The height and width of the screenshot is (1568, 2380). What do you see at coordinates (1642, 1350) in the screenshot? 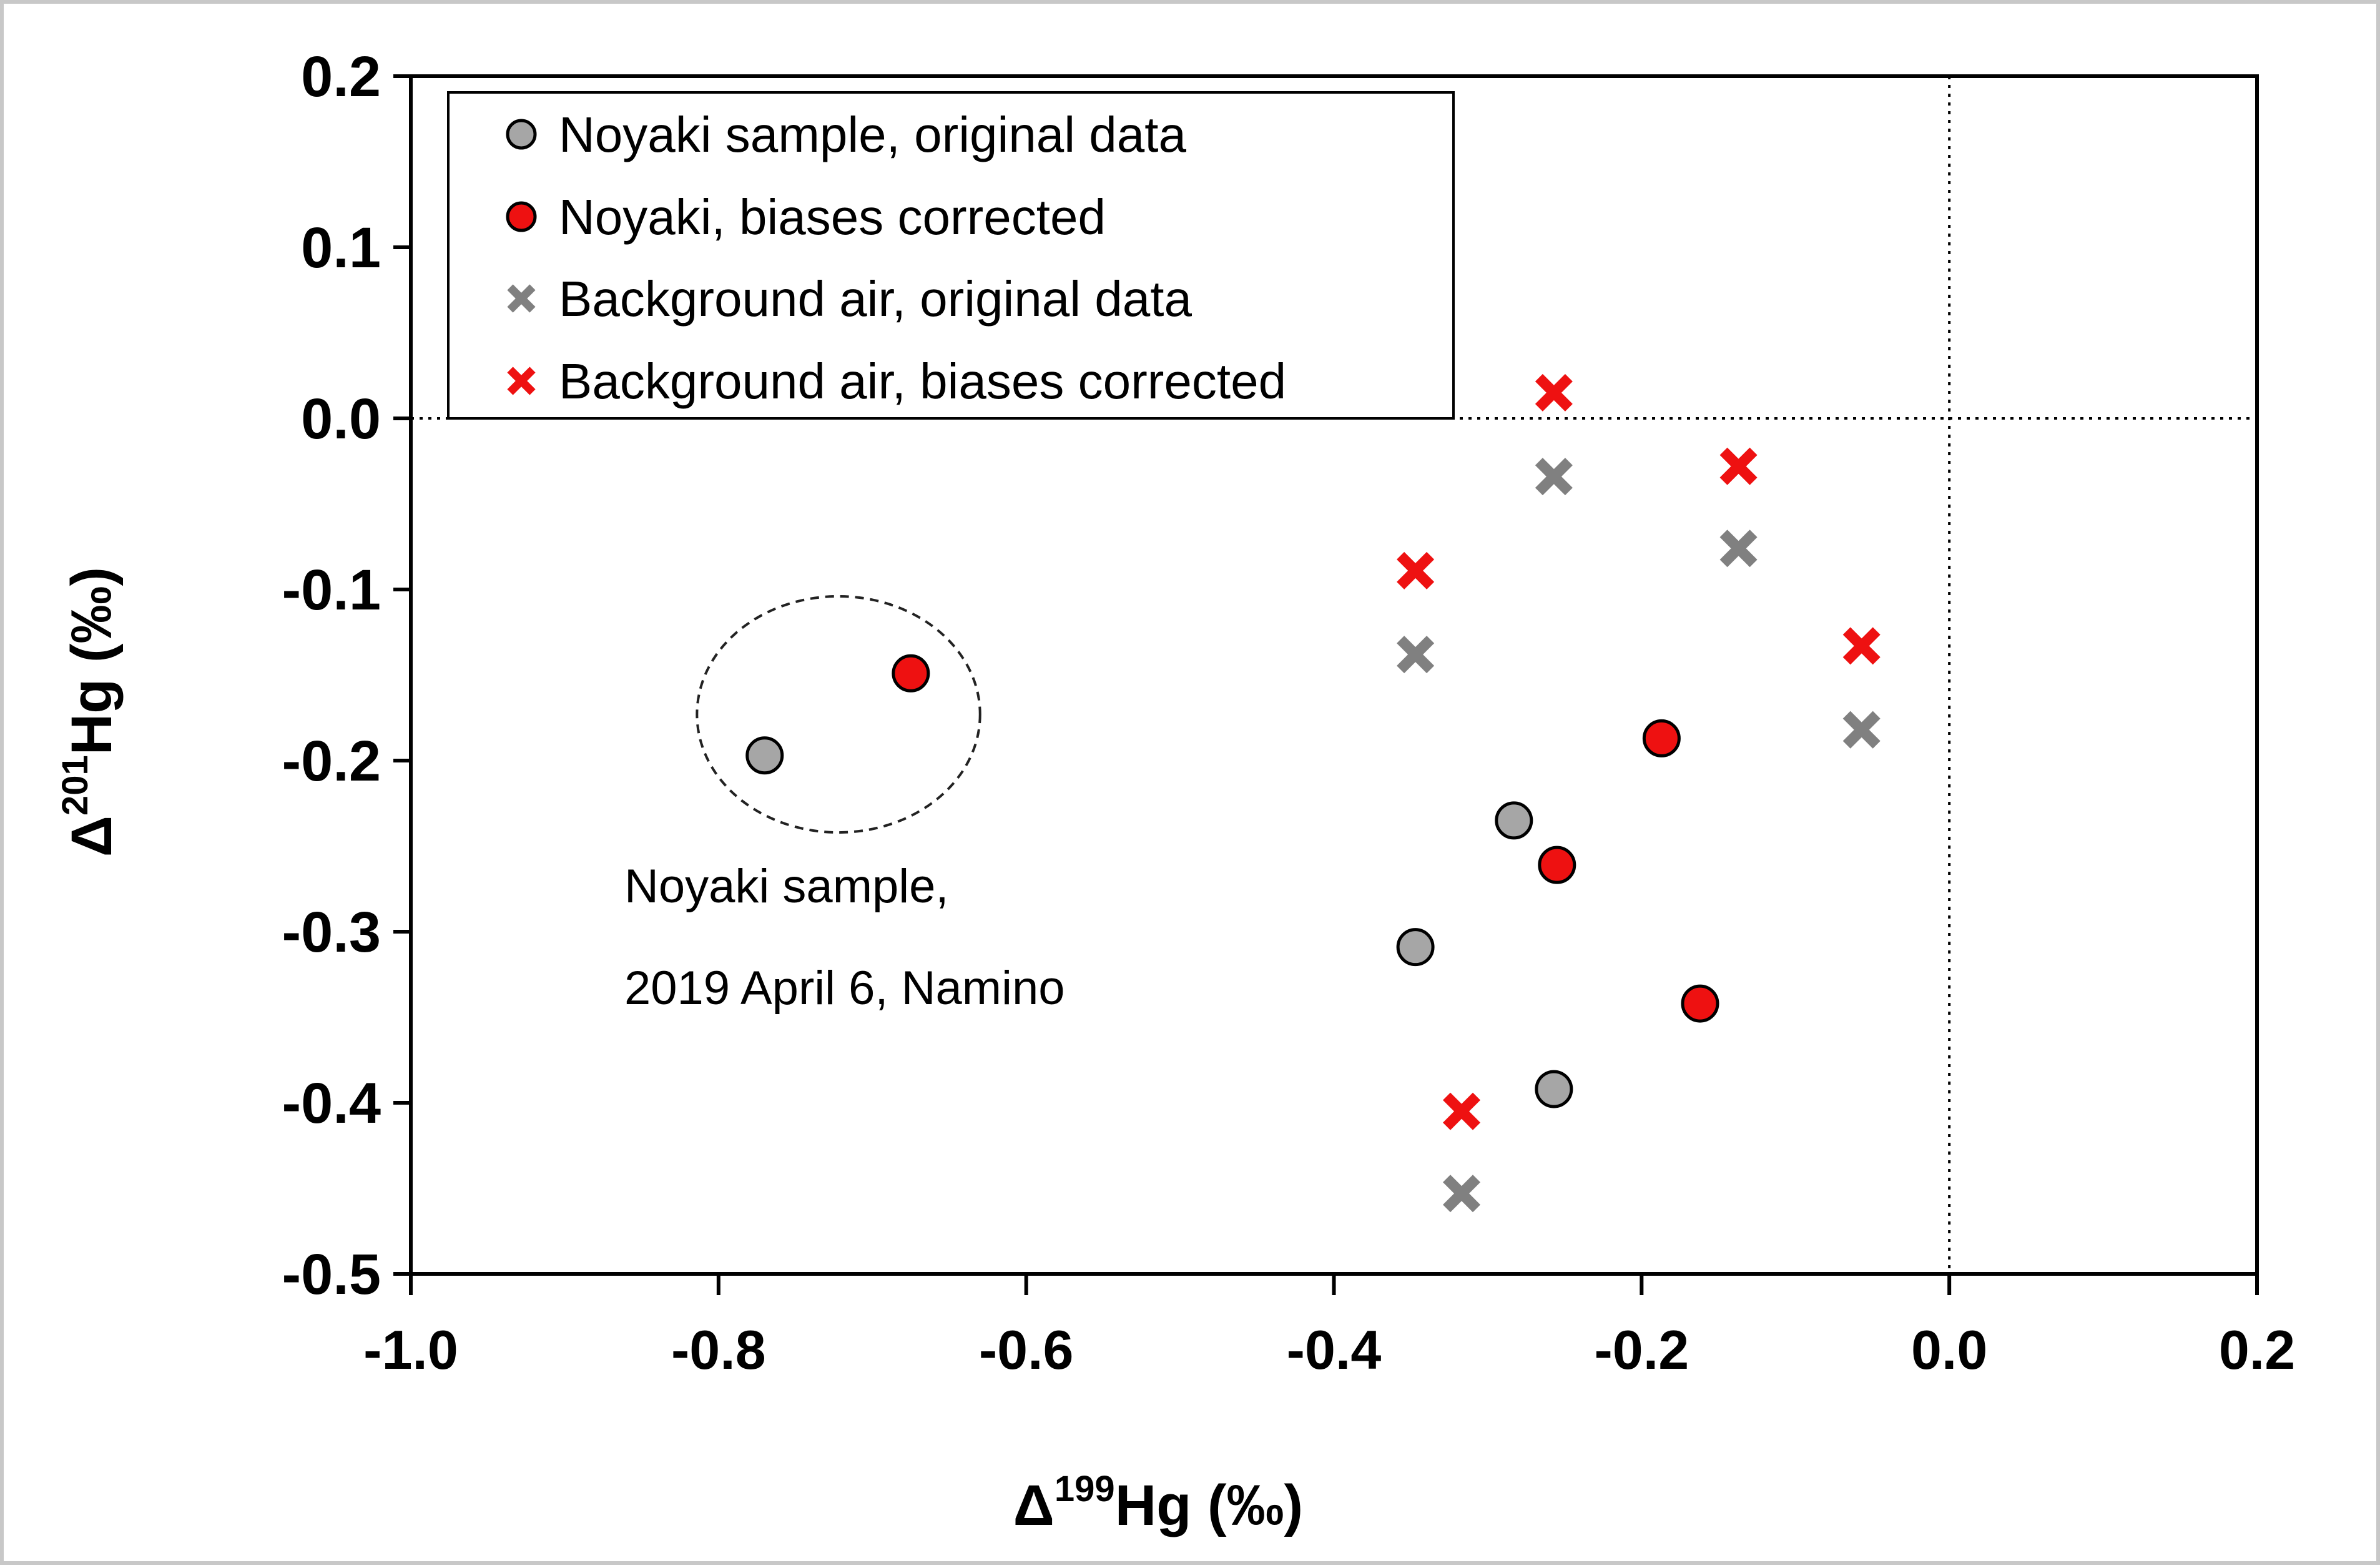
I see `x-tick-label: -0.2` at bounding box center [1642, 1350].